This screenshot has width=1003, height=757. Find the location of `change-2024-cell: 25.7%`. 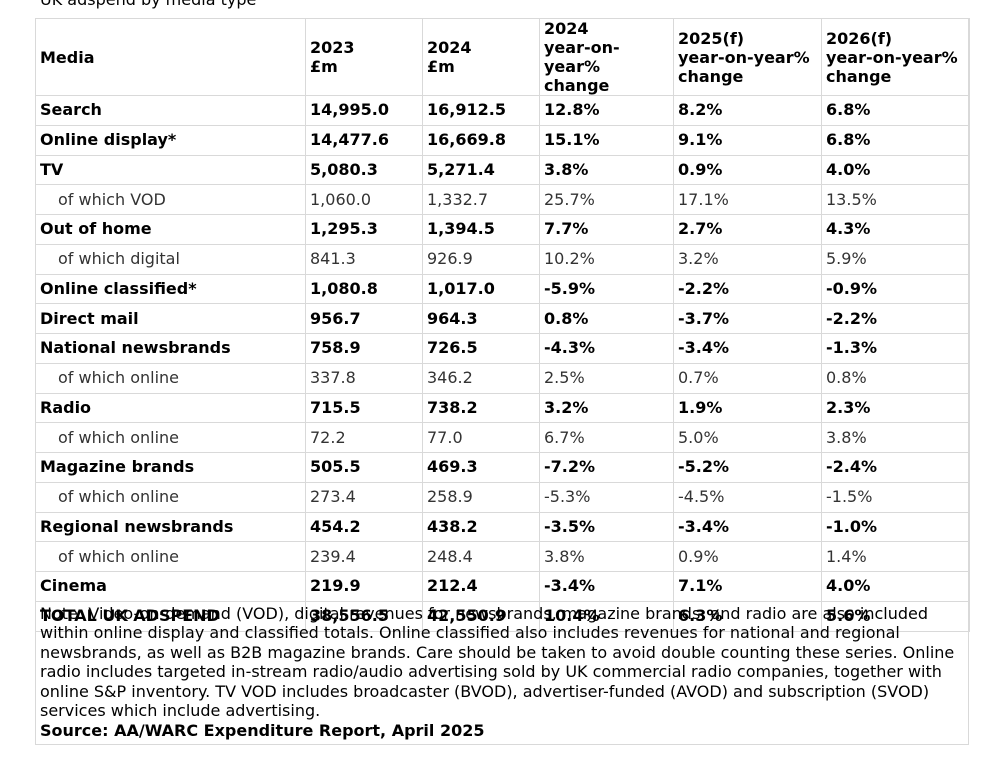

change-2024-cell: 25.7% is located at coordinates (606, 199).